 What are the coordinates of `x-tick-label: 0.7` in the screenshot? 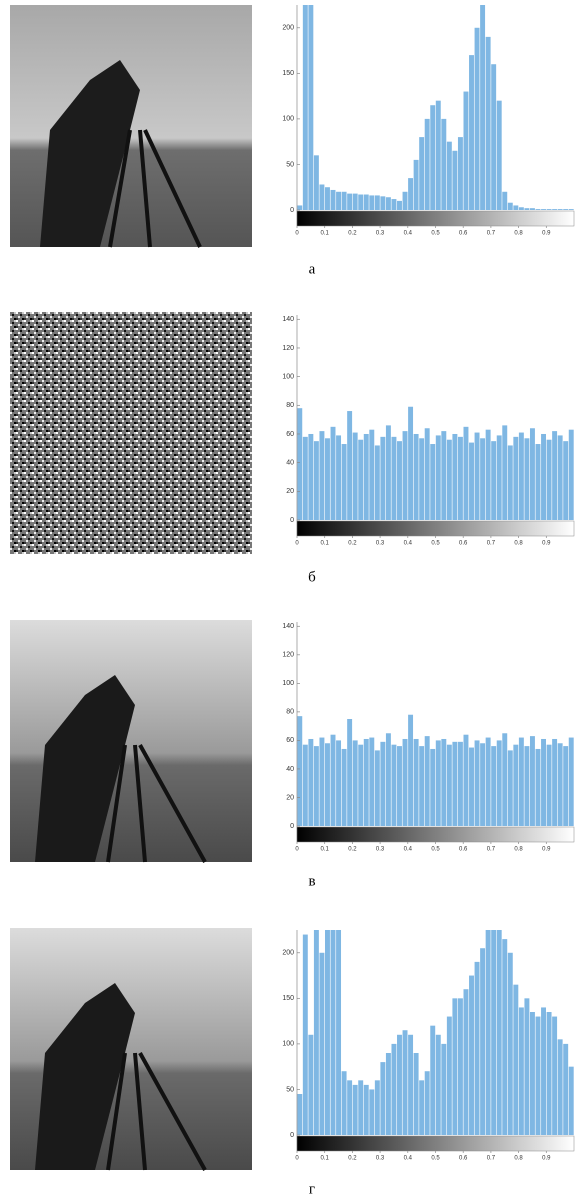 It's located at (491, 850).